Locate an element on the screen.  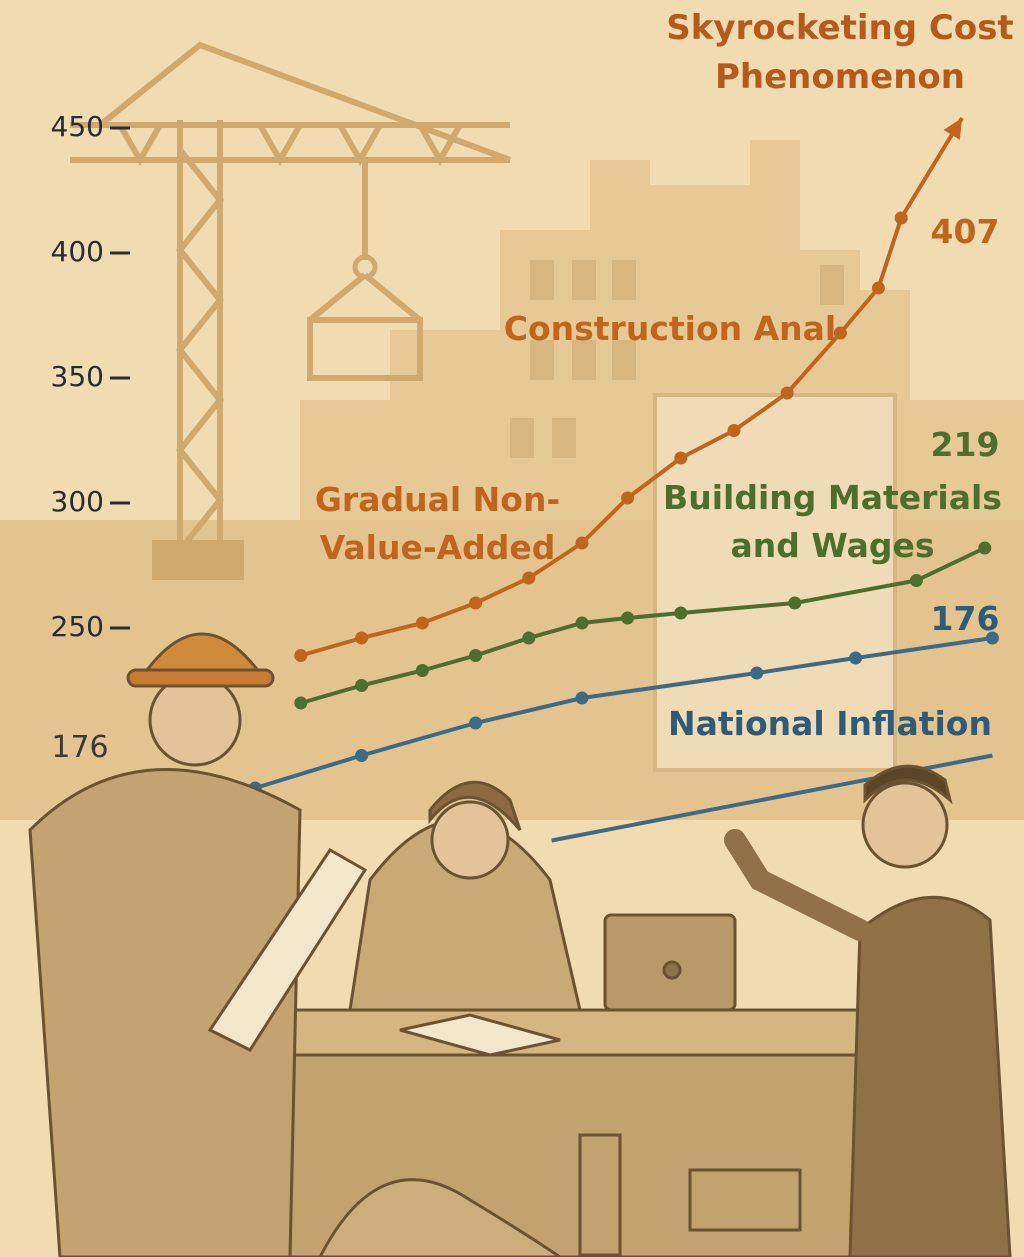
annotation: 407 is located at coordinates (965, 231).